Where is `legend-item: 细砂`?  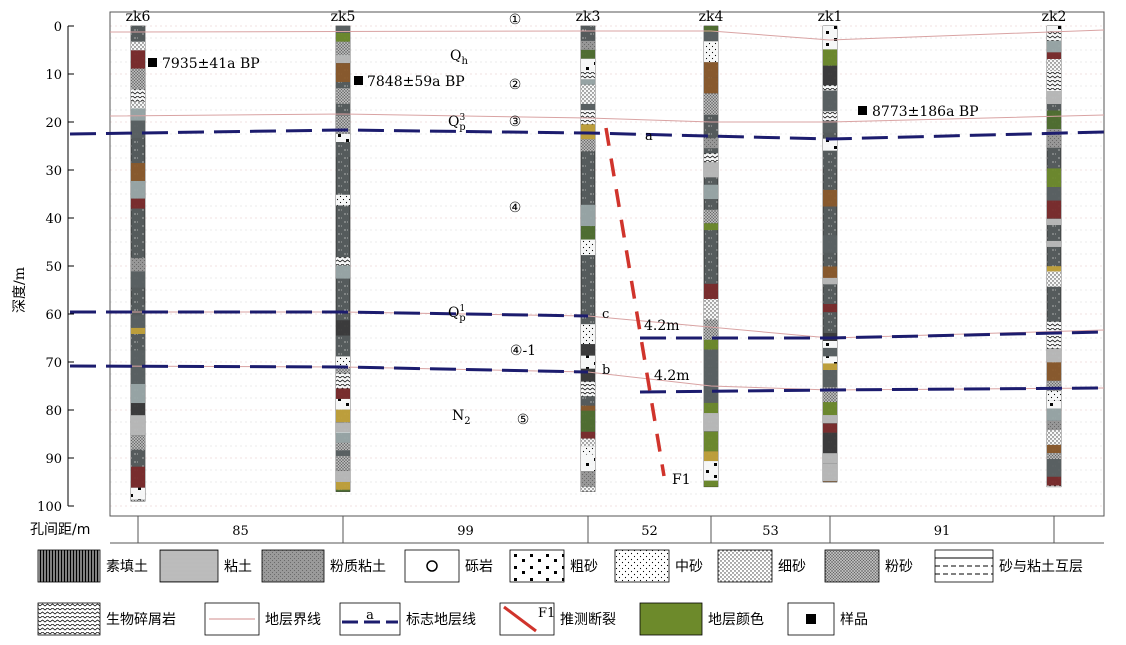 legend-item: 细砂 is located at coordinates (761, 566).